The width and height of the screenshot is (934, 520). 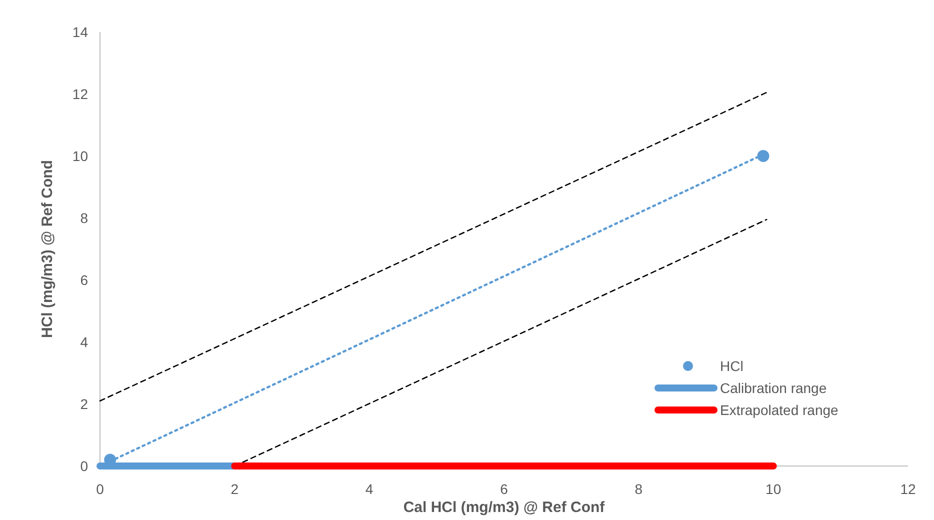 What do you see at coordinates (732, 366) in the screenshot?
I see `legend-label: HCl` at bounding box center [732, 366].